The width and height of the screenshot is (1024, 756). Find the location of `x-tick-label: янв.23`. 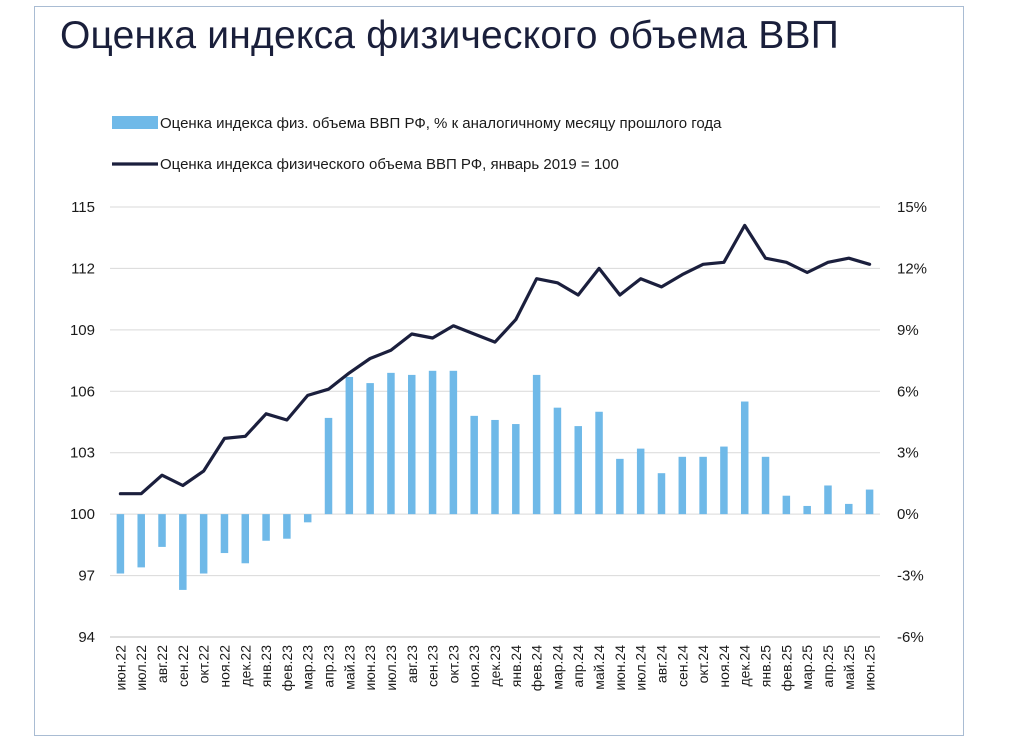

x-tick-label: янв.23 is located at coordinates (266, 666).